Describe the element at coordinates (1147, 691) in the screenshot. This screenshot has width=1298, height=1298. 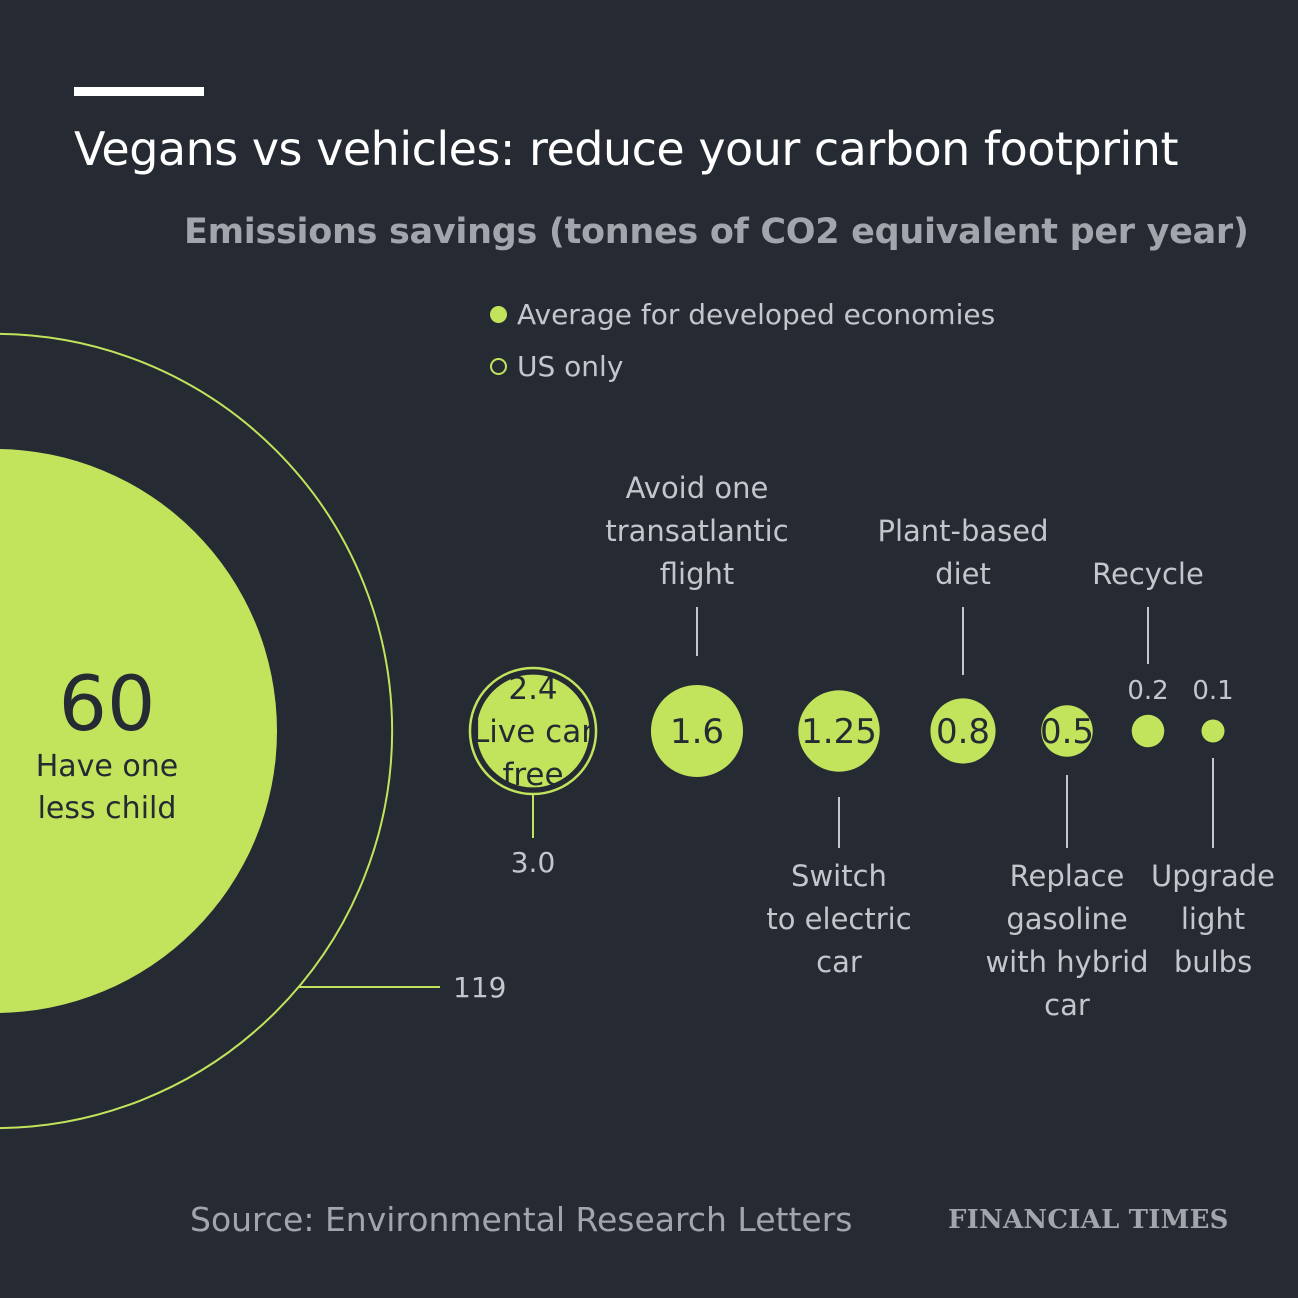
I see `bubble-value-recycle: 0.2` at that location.